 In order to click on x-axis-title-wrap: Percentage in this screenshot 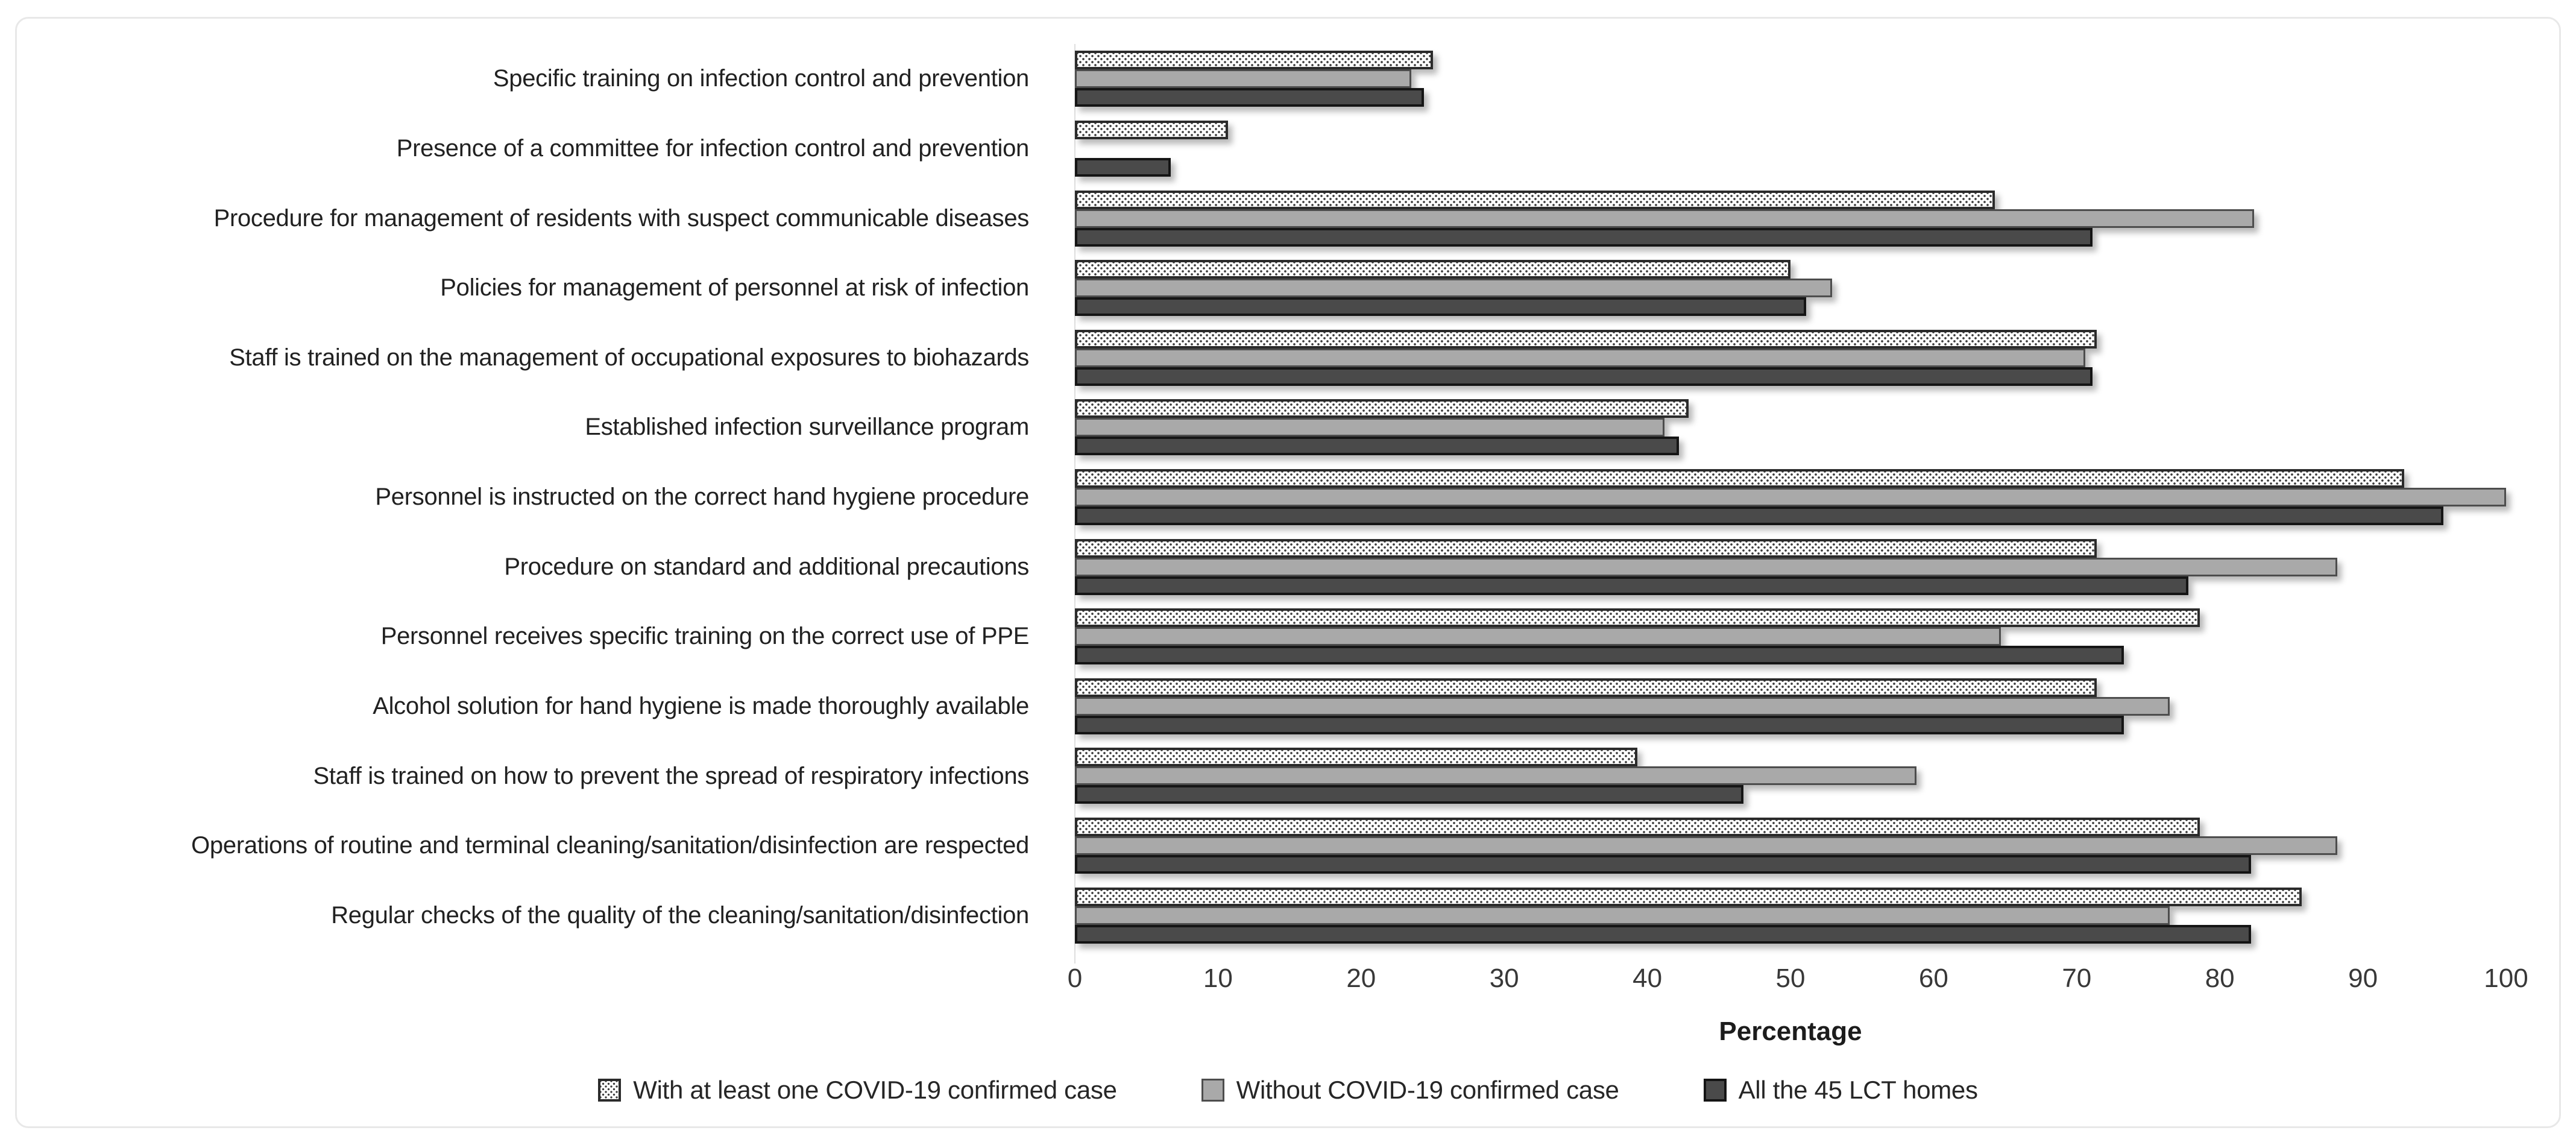, I will do `click(1790, 1032)`.